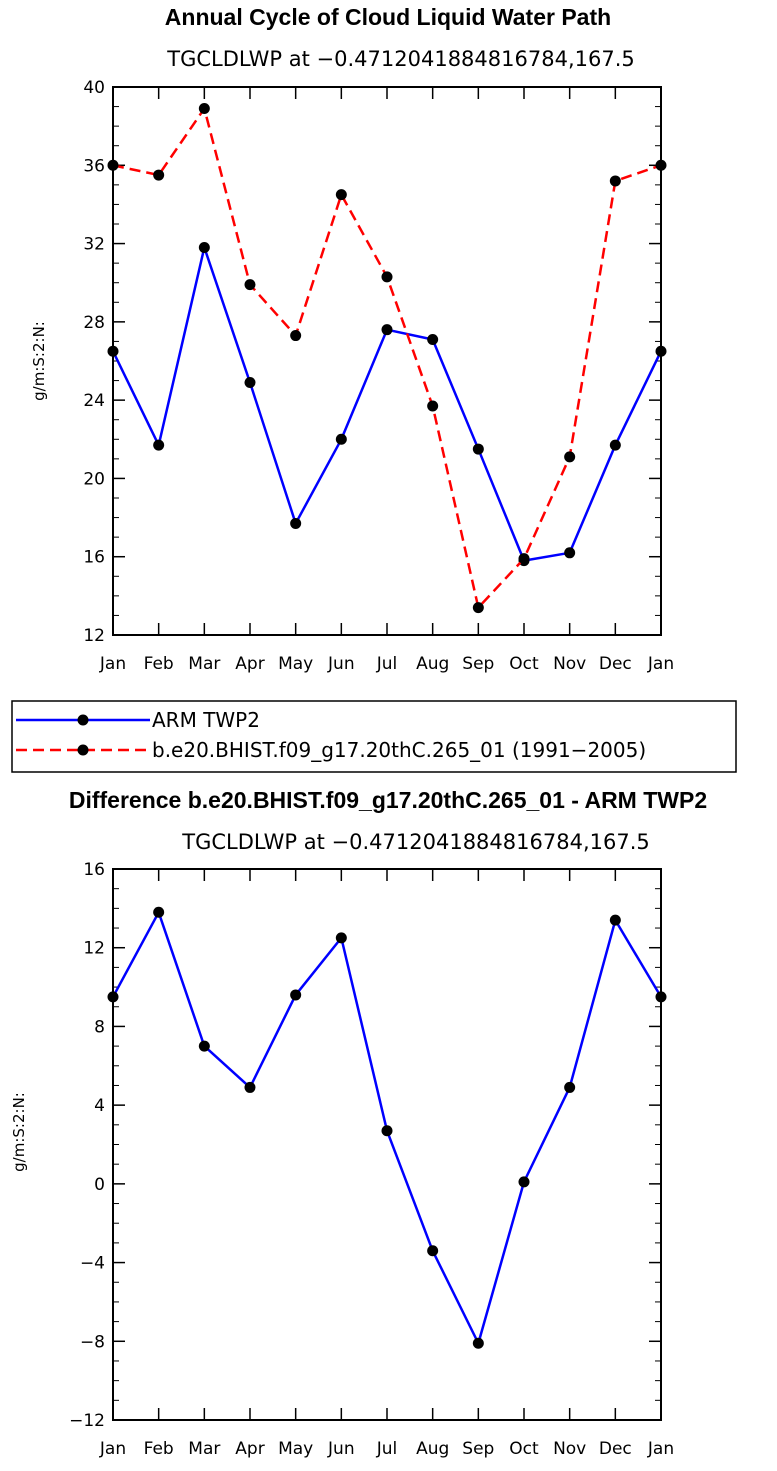 The width and height of the screenshot is (777, 1471). Describe the element at coordinates (524, 1449) in the screenshot. I see `bottom-xtick-label: Oct` at that location.